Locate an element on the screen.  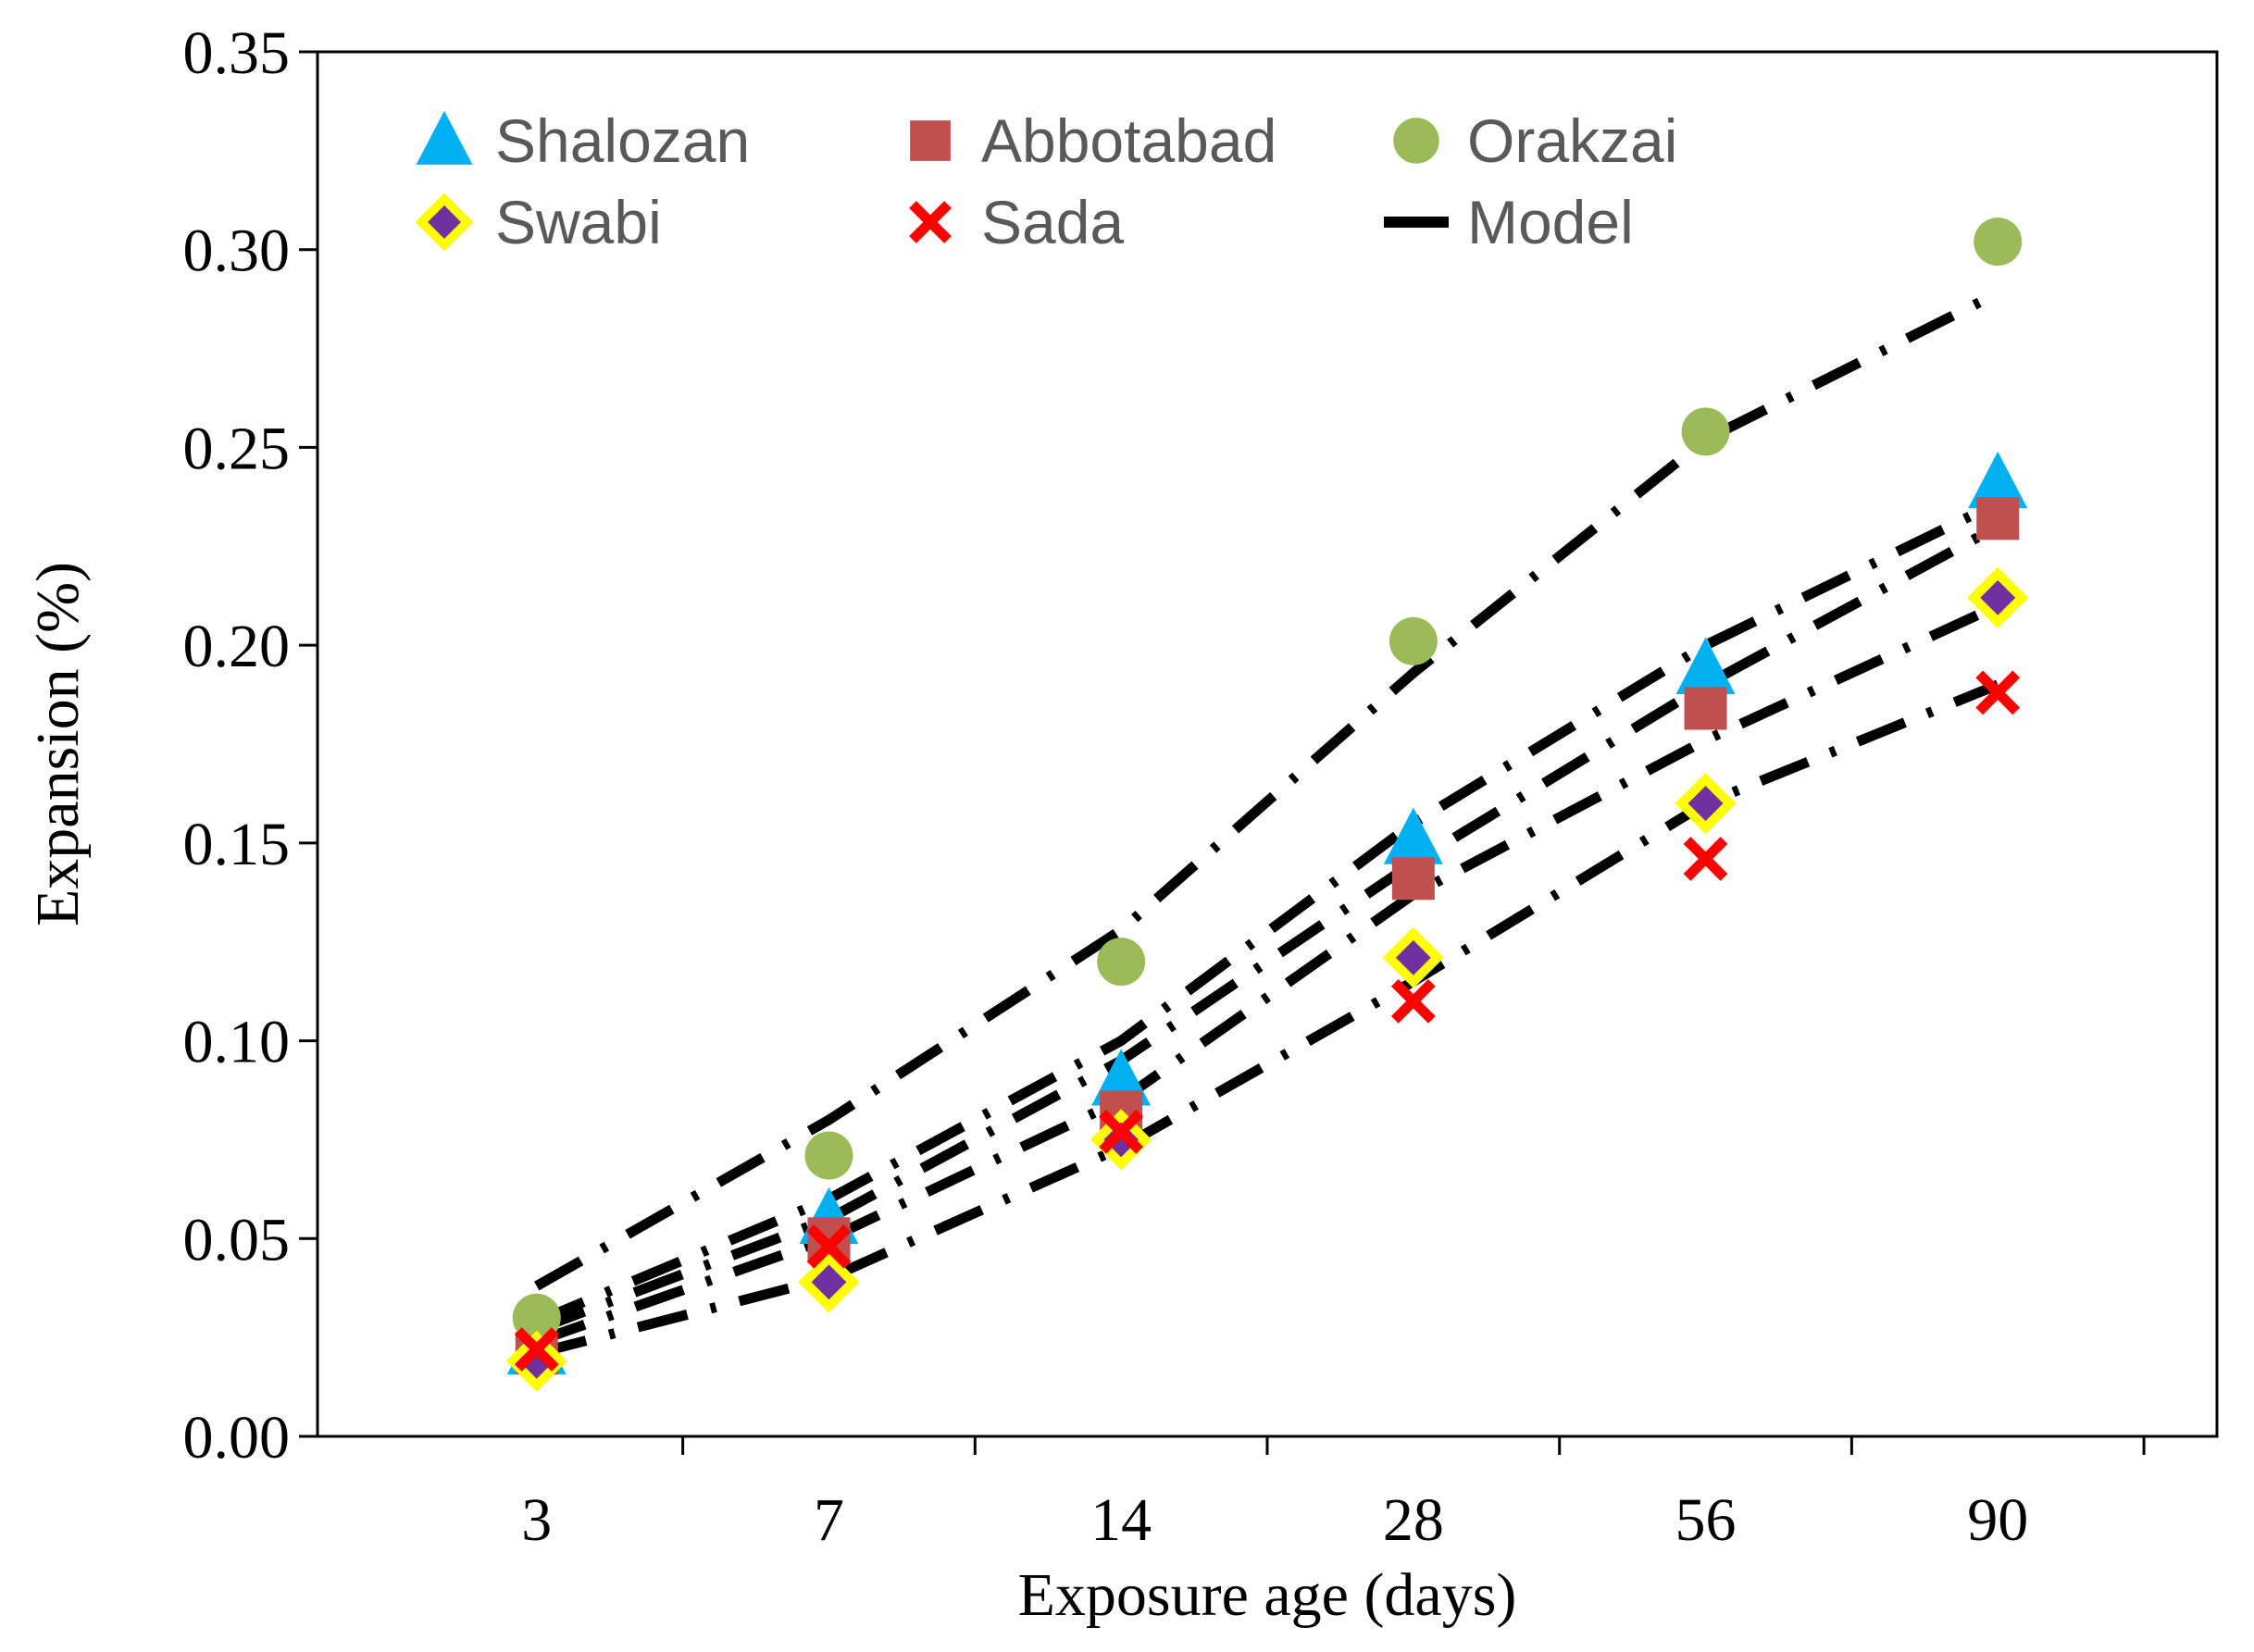
x-axis-label: Exposure age (days) is located at coordinates (1267, 1595).